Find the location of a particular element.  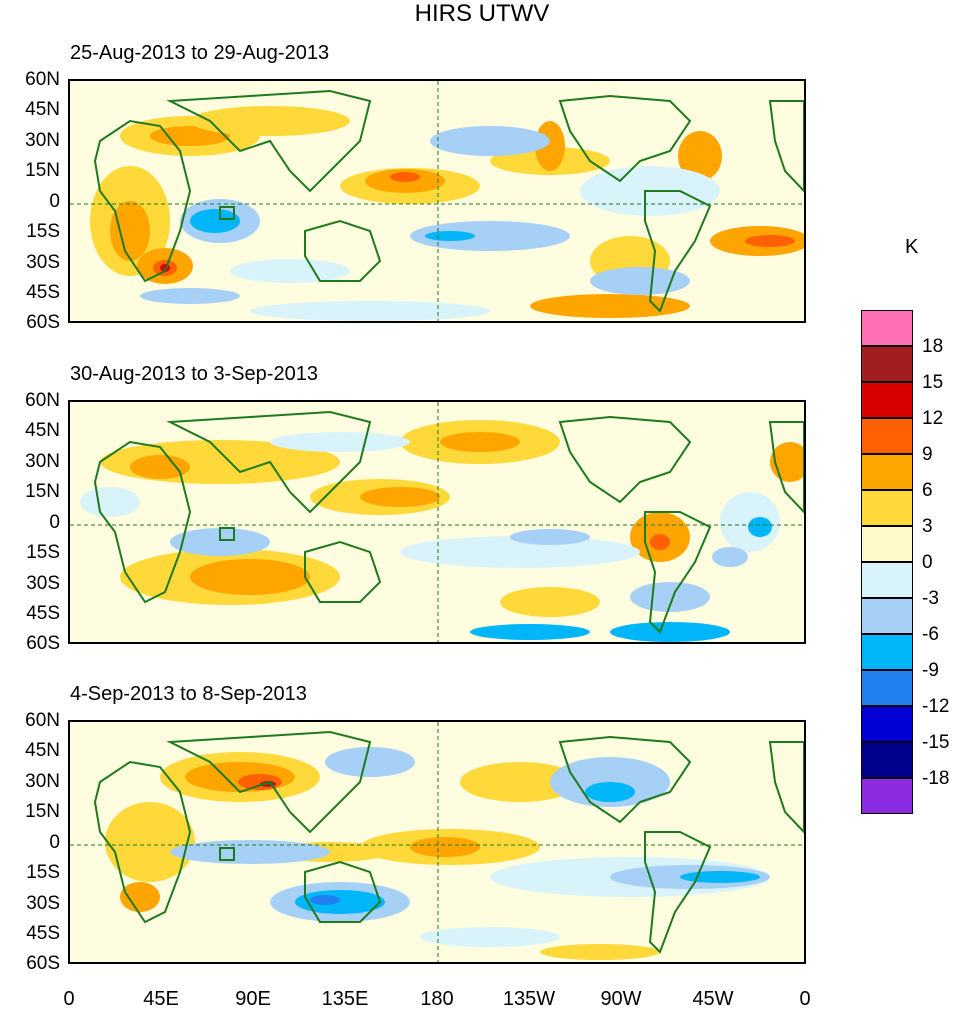

lon-label: 90W is located at coordinates (621, 999).